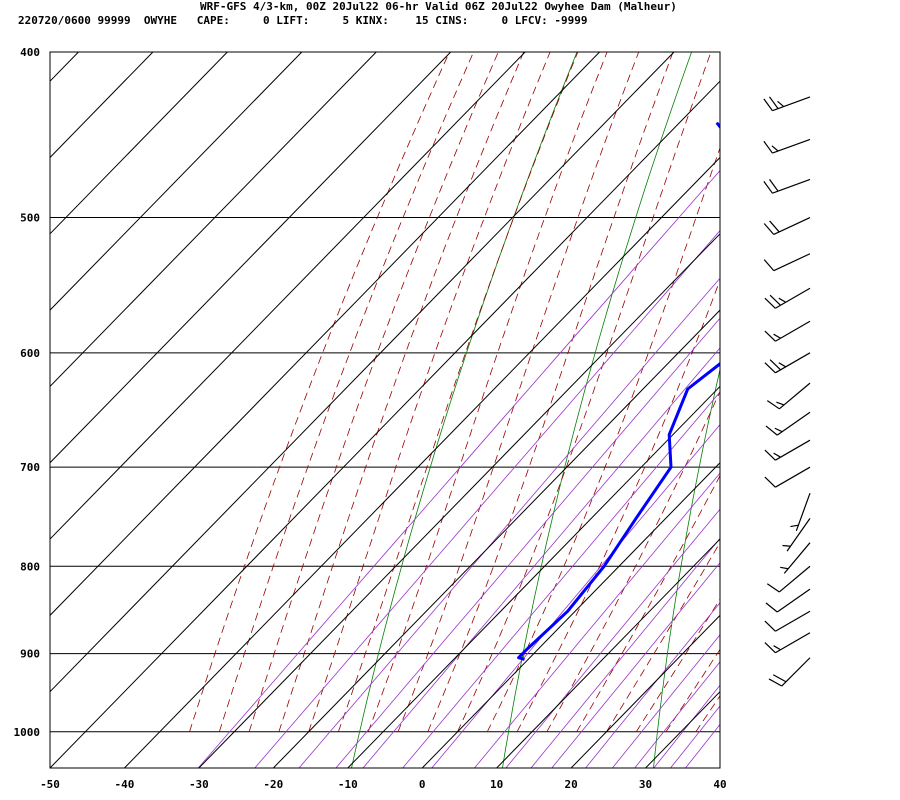 Image resolution: width=900 pixels, height=800 pixels. Describe the element at coordinates (199, 784) in the screenshot. I see `x-tick-label: -30` at that location.